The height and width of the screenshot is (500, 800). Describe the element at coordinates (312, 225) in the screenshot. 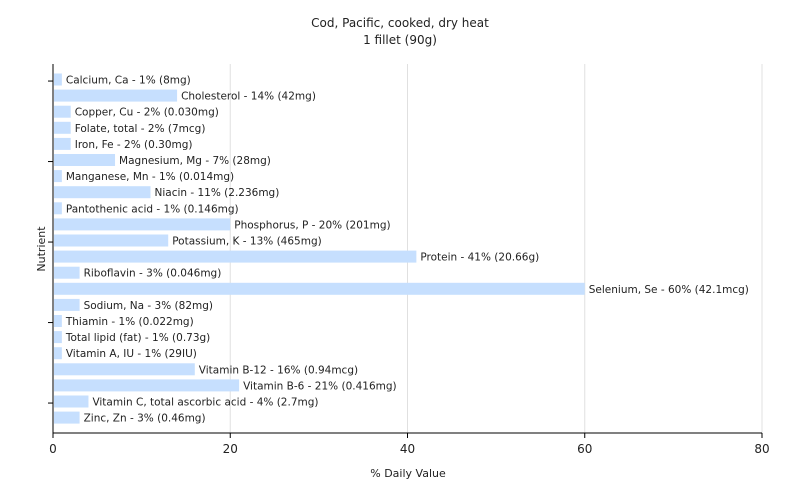

I see `bar-label: Phosphorus, P - 20% (201mg)` at that location.